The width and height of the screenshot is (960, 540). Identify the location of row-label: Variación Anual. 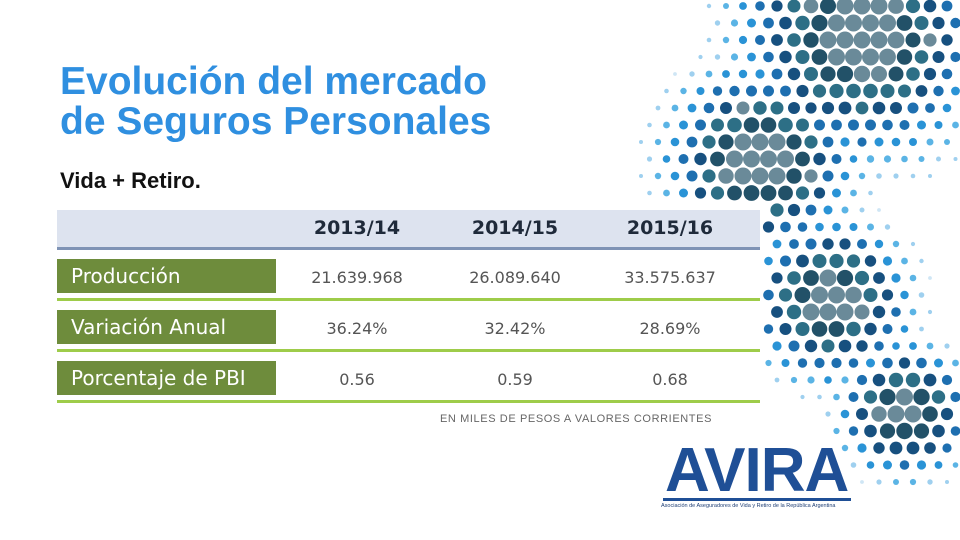
(166, 327).